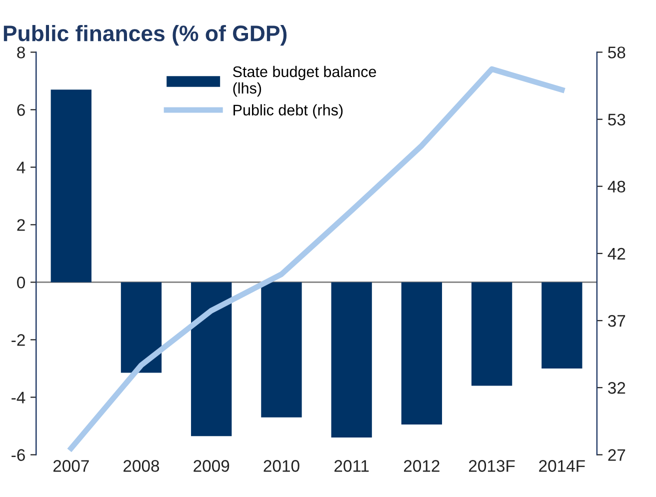 The image size is (656, 497). Describe the element at coordinates (142, 466) in the screenshot. I see `x-tick-label: 2008` at that location.